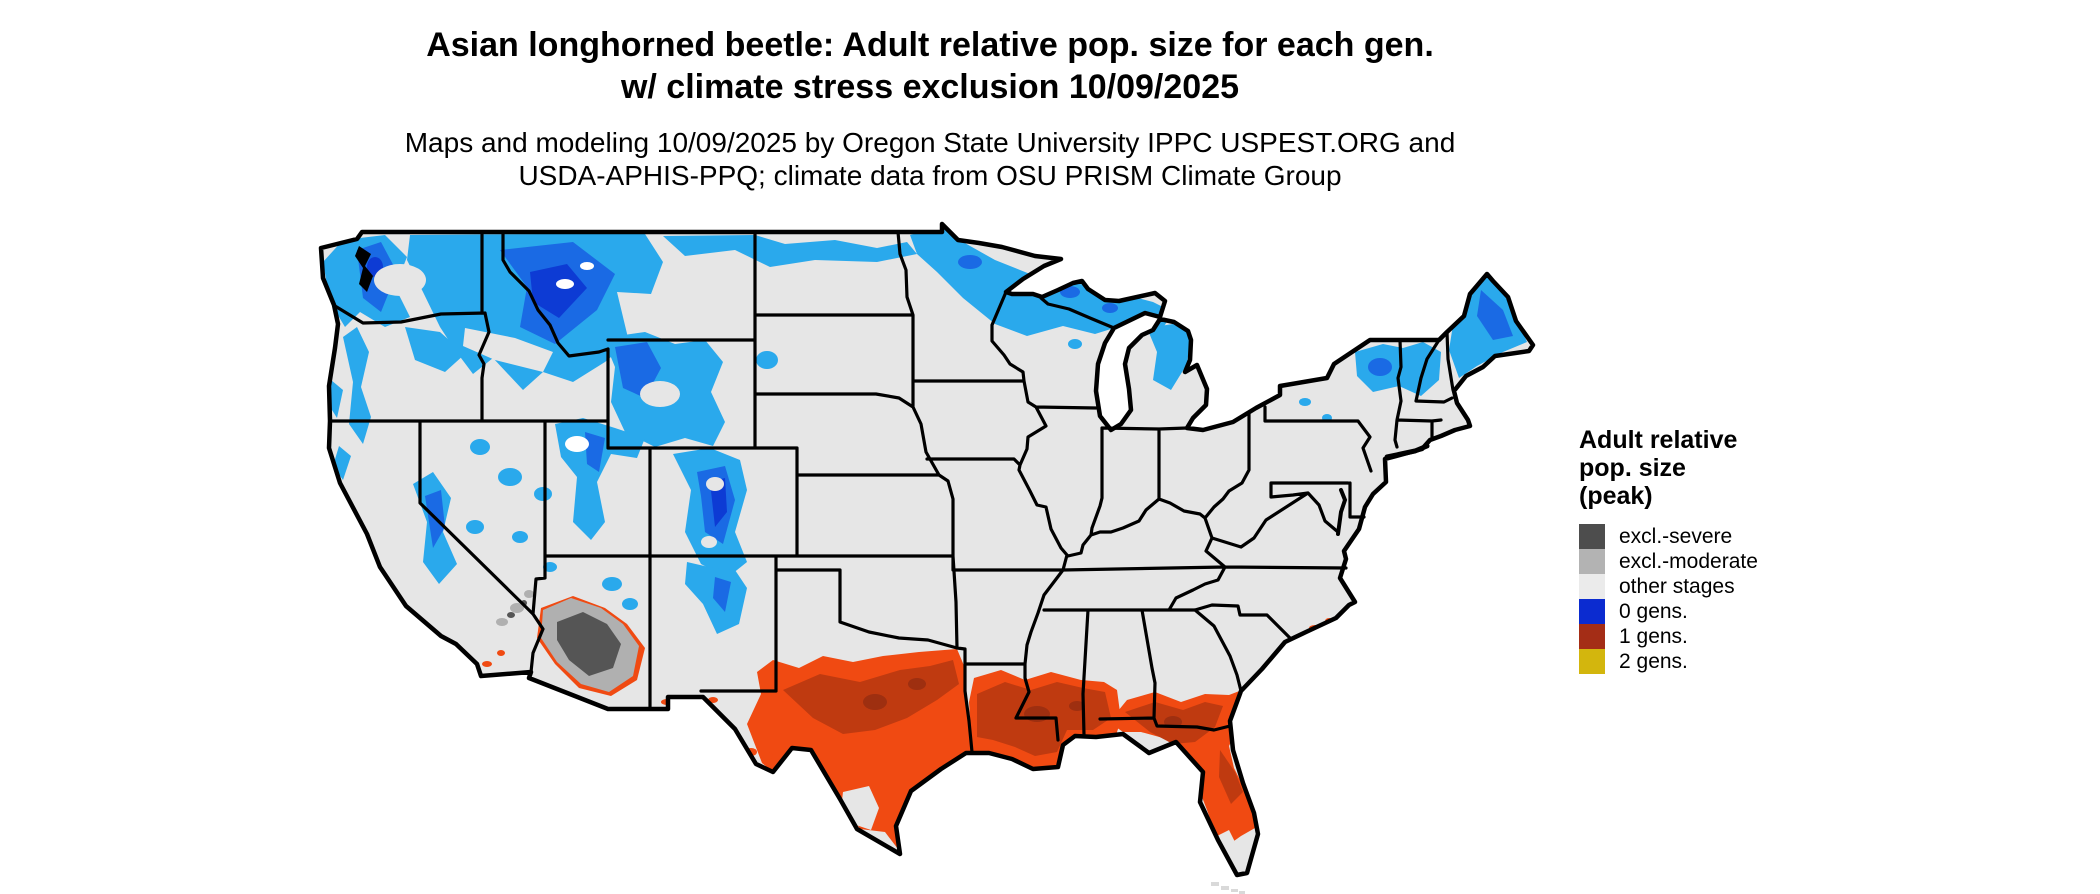 The height and width of the screenshot is (894, 2100). What do you see at coordinates (1658, 440) in the screenshot?
I see `legend-title-line-1: Adult relative` at bounding box center [1658, 440].